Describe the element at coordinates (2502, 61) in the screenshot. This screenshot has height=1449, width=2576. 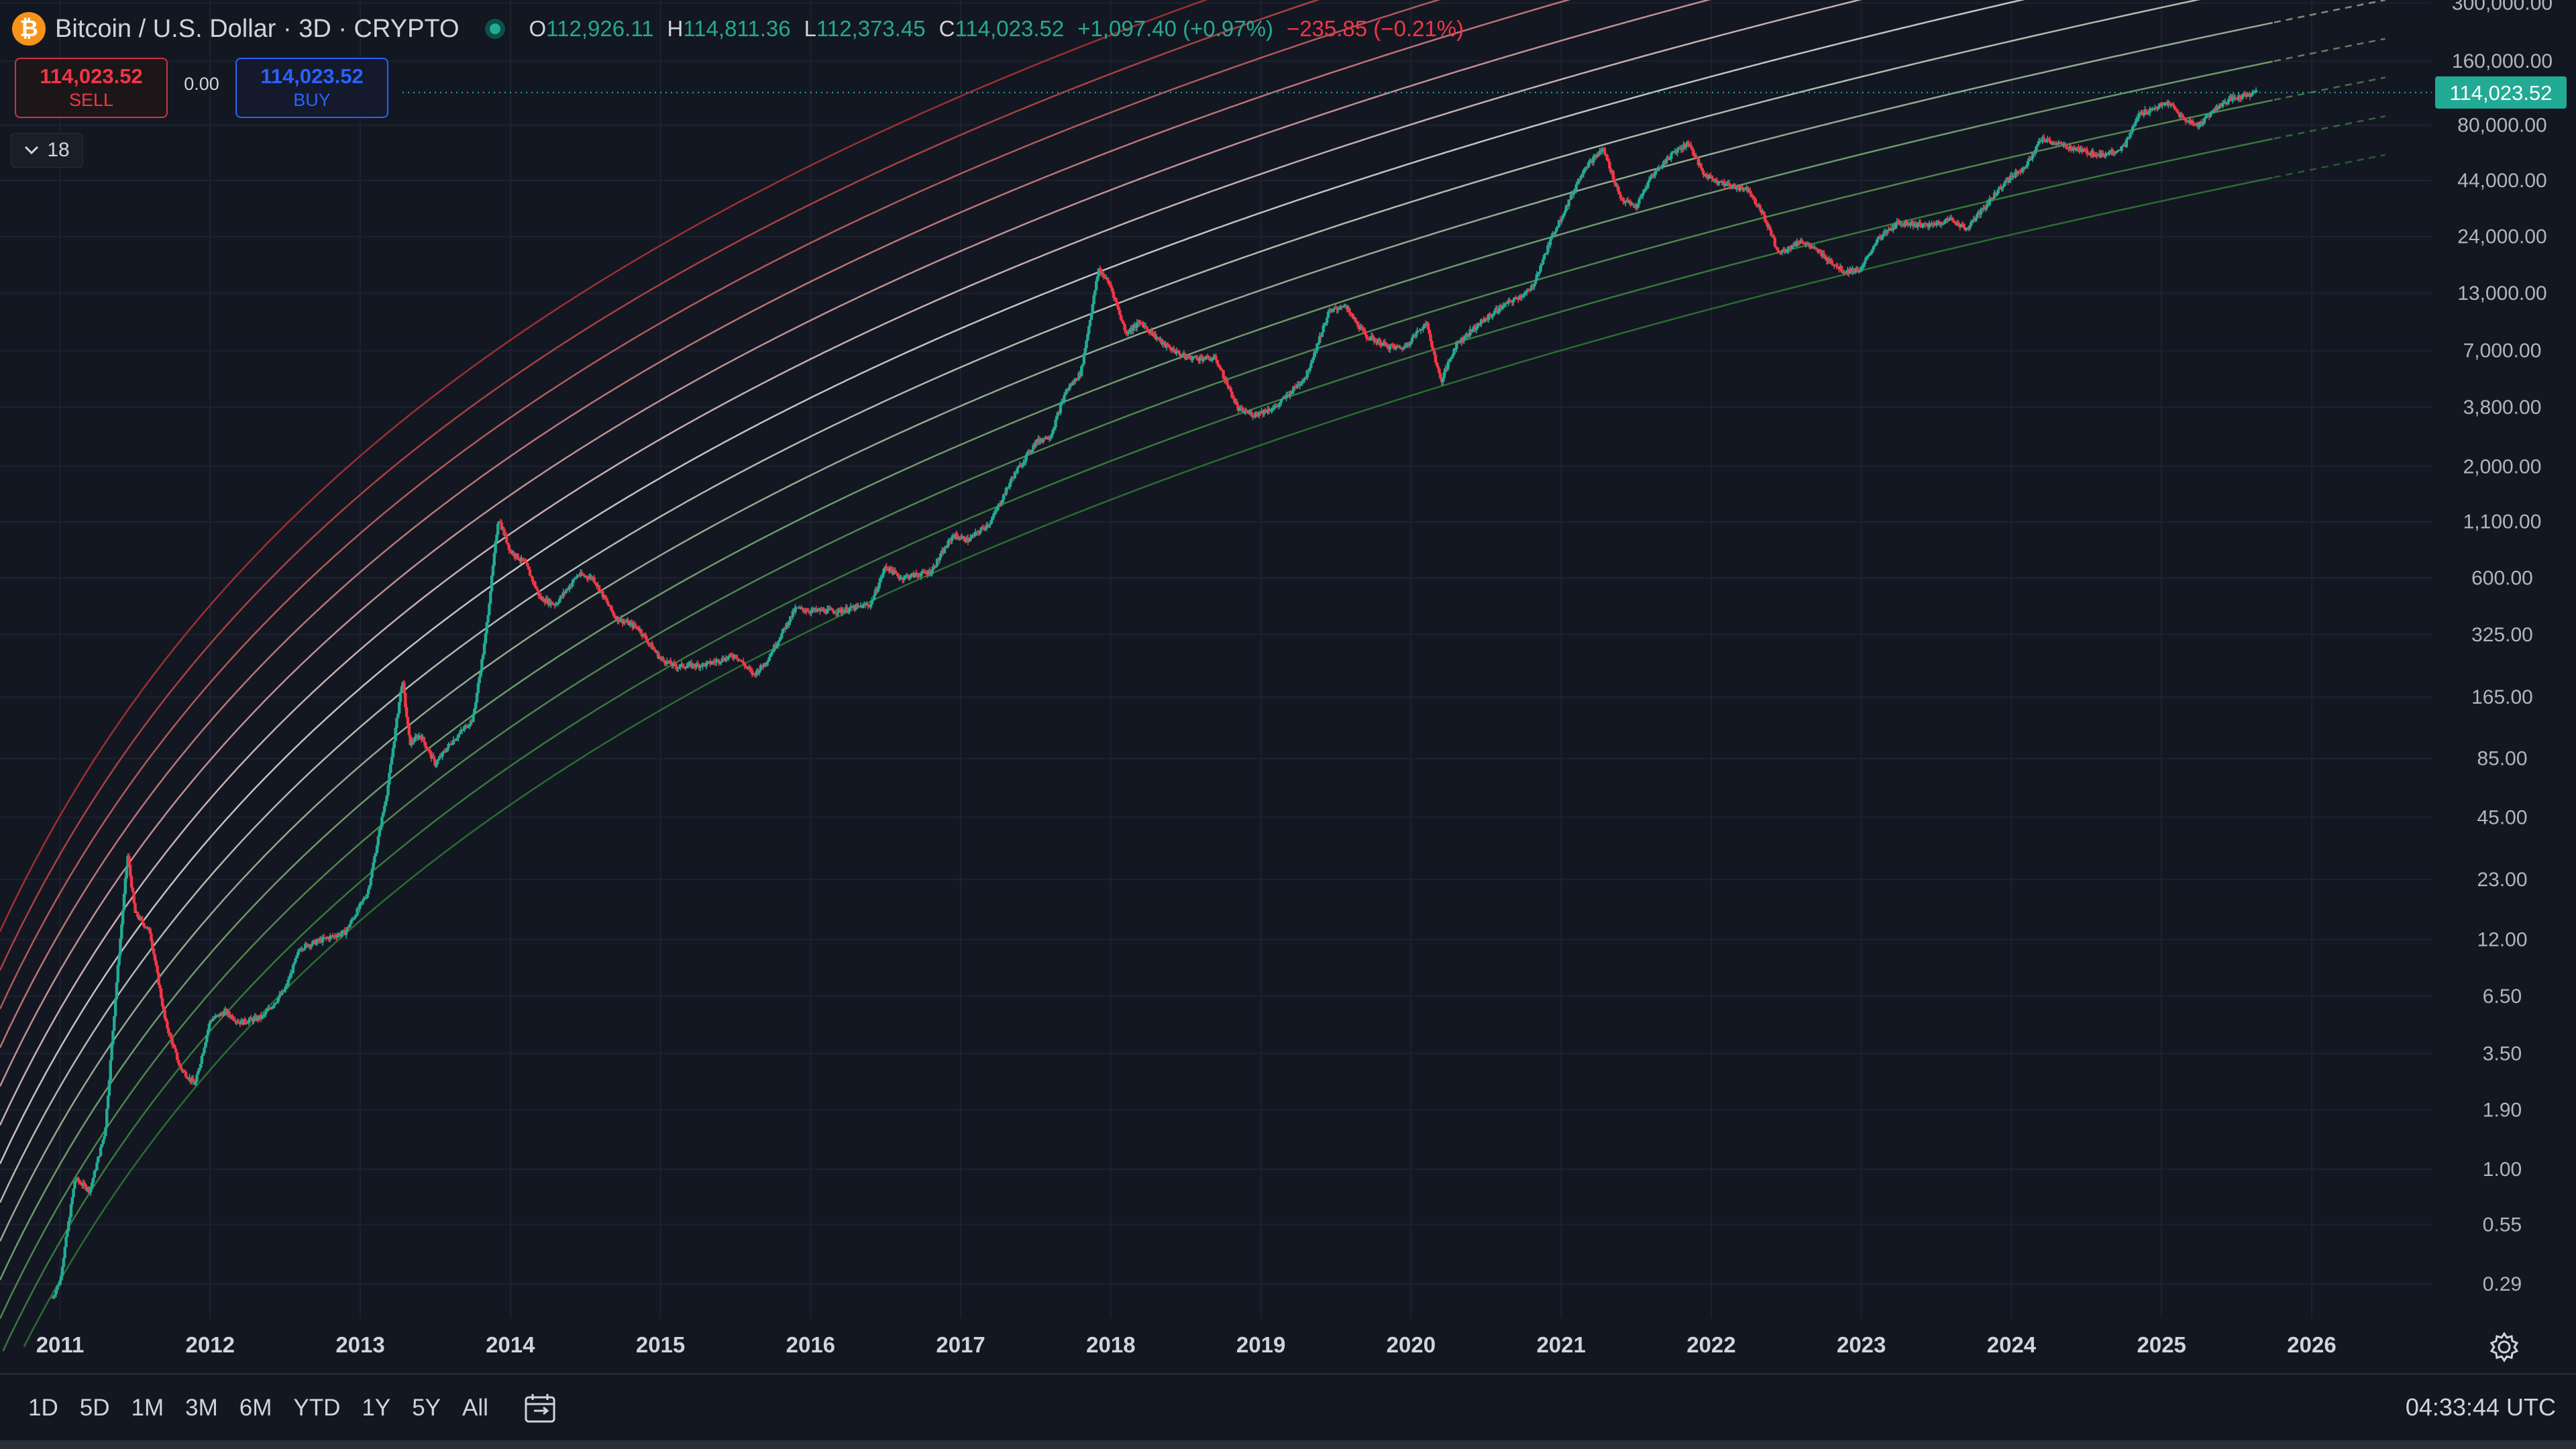
I see `y-tick-label: 160,000.00` at that location.